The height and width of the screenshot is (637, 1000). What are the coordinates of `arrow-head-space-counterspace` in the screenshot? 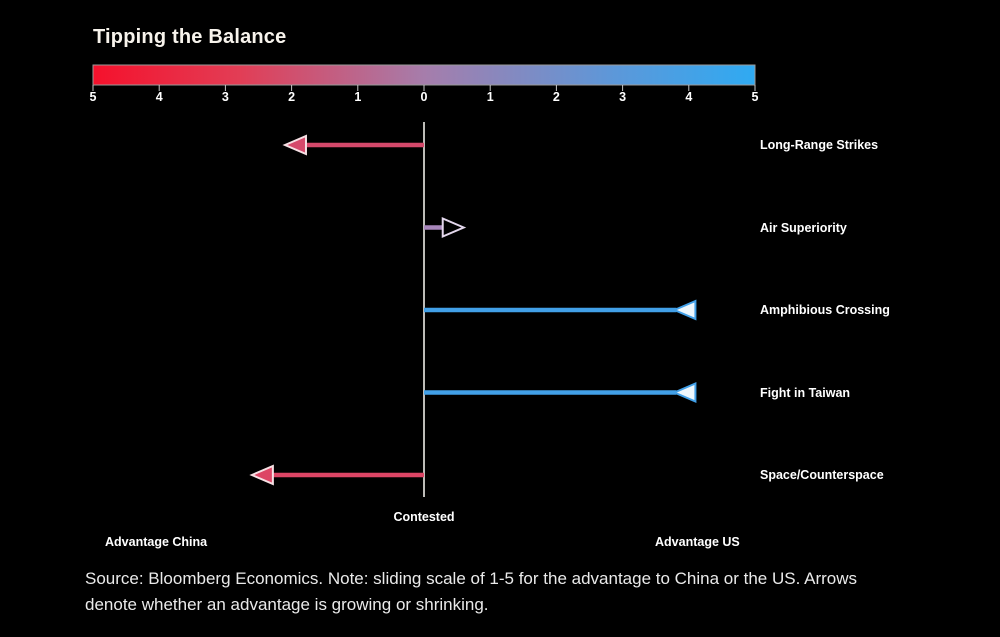 It's located at (261, 475).